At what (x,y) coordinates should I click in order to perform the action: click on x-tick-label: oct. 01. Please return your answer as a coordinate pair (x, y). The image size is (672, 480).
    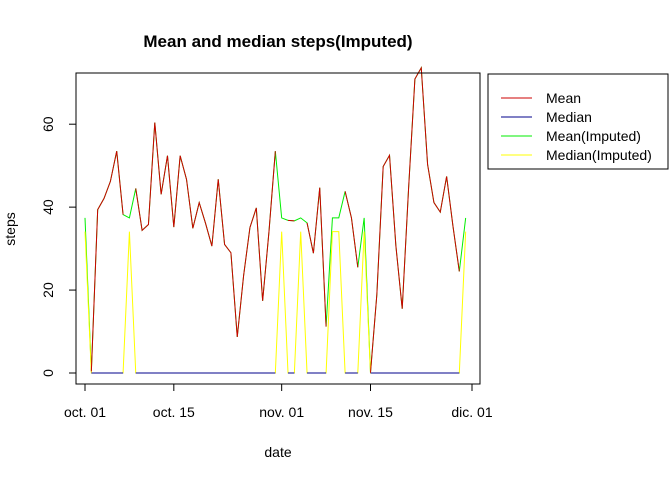
    Looking at the image, I should click on (85, 412).